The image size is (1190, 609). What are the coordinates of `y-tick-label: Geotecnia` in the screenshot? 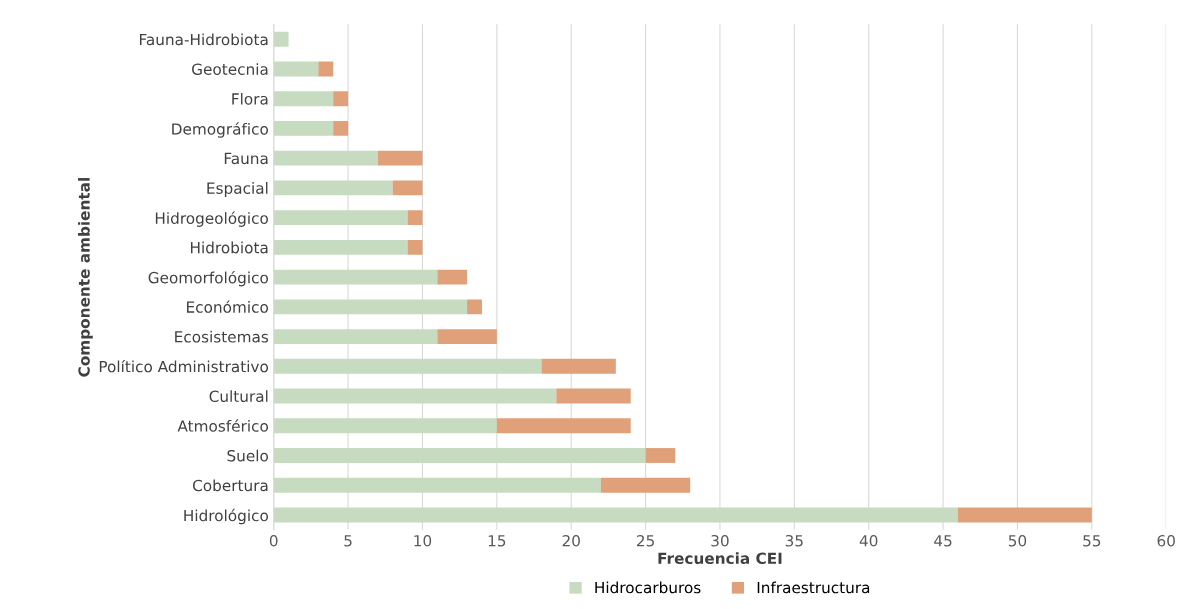 It's located at (230, 69).